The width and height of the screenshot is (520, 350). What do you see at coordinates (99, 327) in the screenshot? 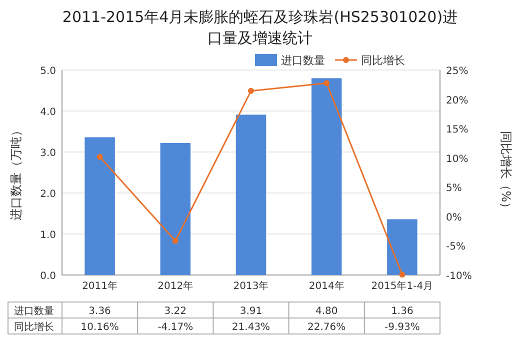
I see `data-label: 10.16%` at bounding box center [99, 327].